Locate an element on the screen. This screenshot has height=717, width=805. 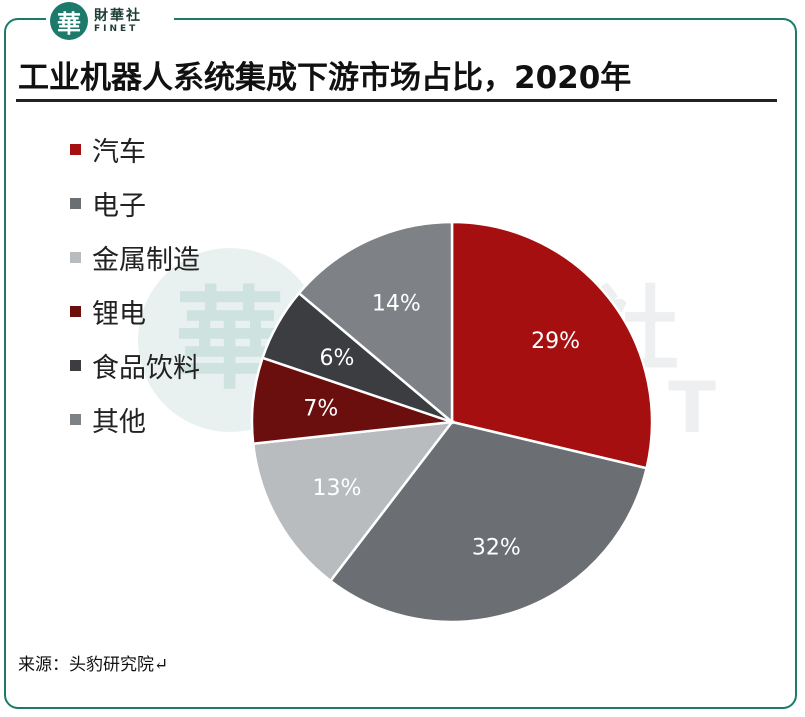
brand-badge-icon: 華 is located at coordinates (69, 21).